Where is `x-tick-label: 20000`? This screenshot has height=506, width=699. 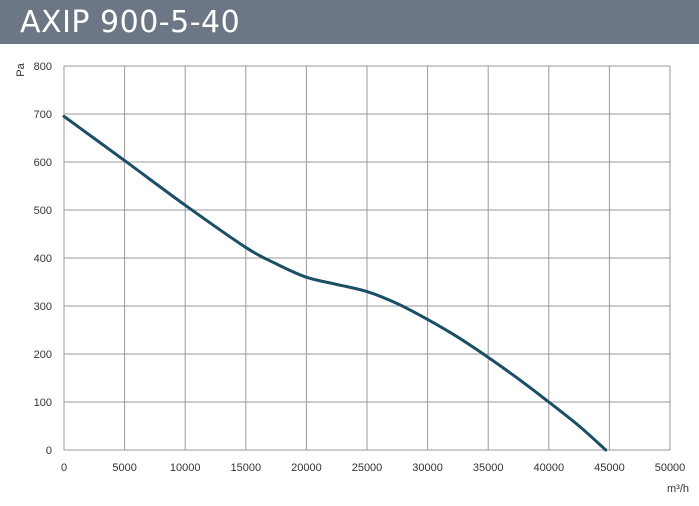
x-tick-label: 20000 is located at coordinates (306, 468).